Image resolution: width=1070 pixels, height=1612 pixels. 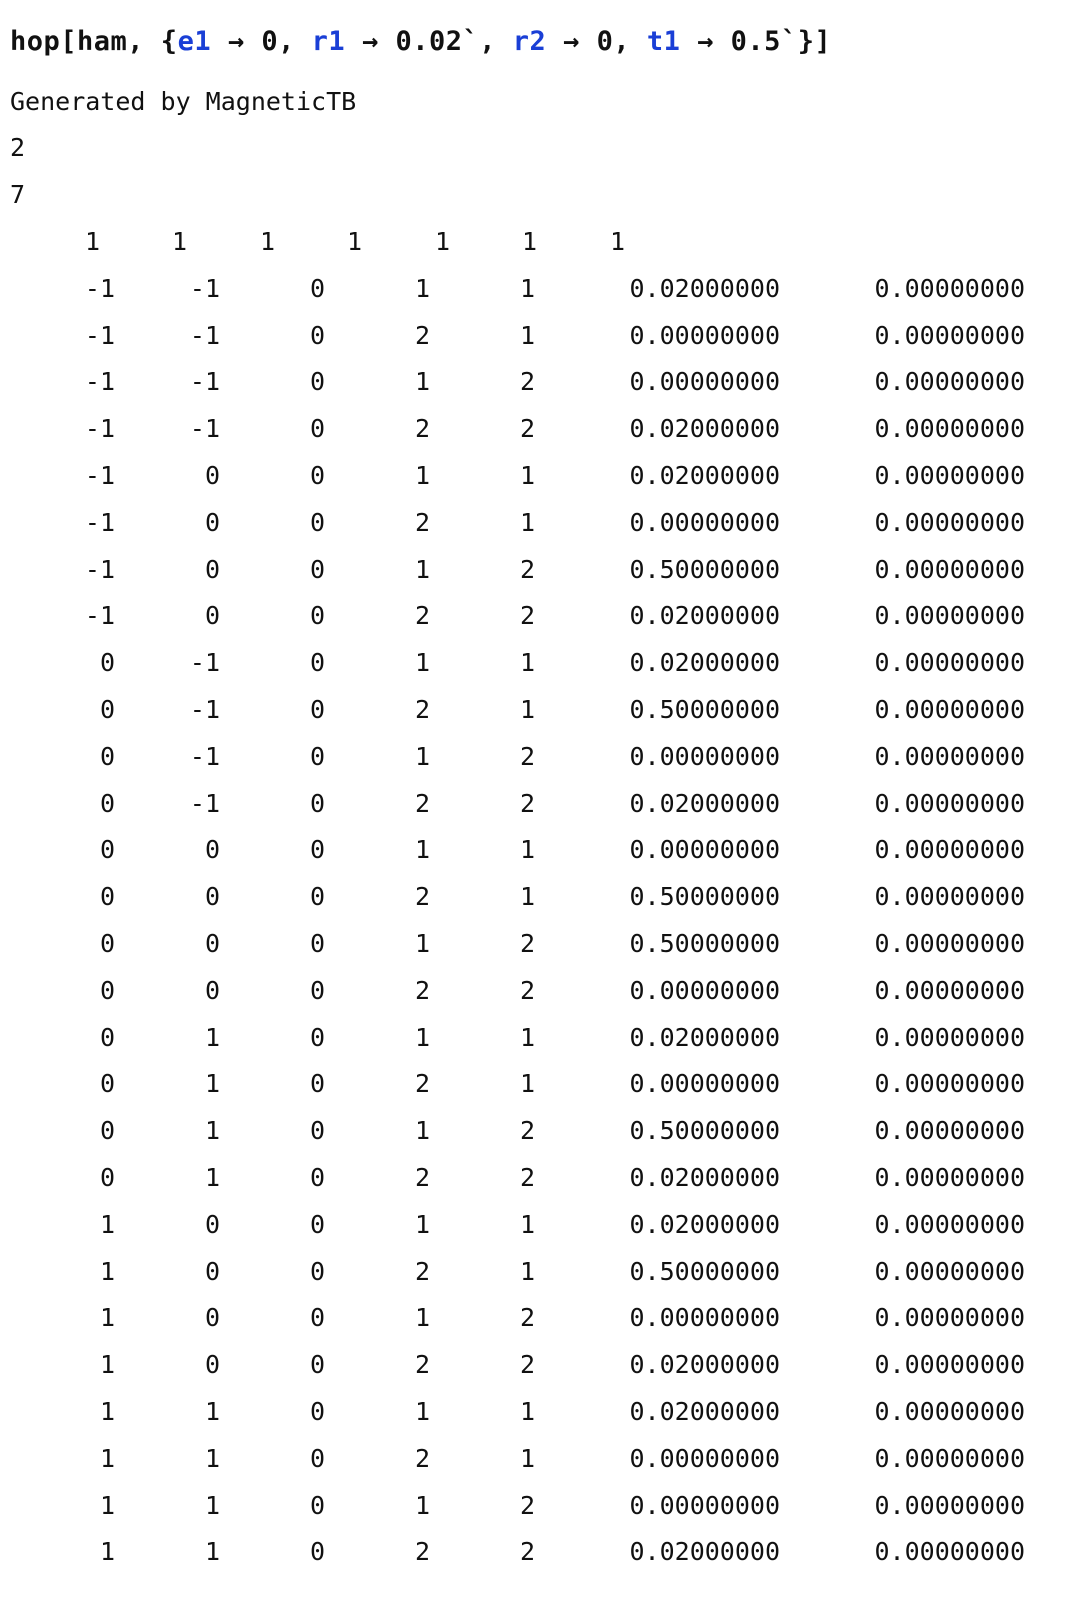 I want to click on table-row: 1 1 0 1 2 0.00000000 0.00000000, so click(x=535, y=1509).